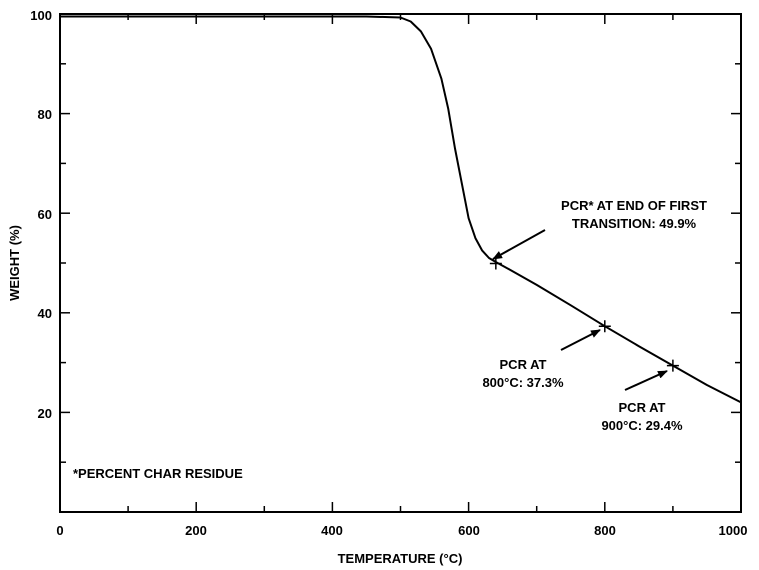 Image resolution: width=759 pixels, height=570 pixels. Describe the element at coordinates (605, 530) in the screenshot. I see `x-tick-label-800: 800` at that location.